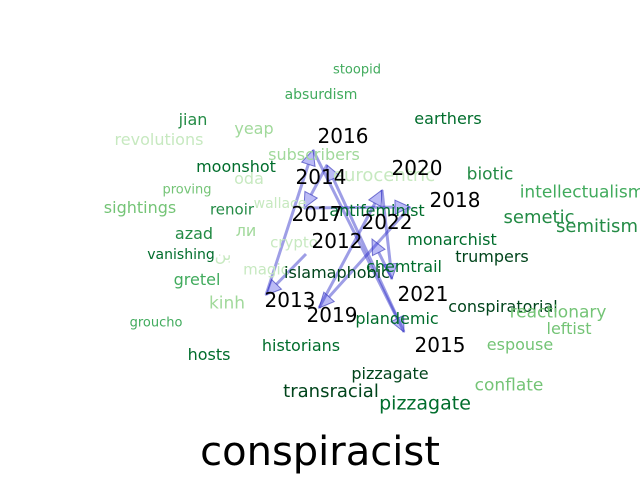 The image size is (640, 480). Describe the element at coordinates (223, 254) in the screenshot. I see `neighbor-word: بن` at that location.